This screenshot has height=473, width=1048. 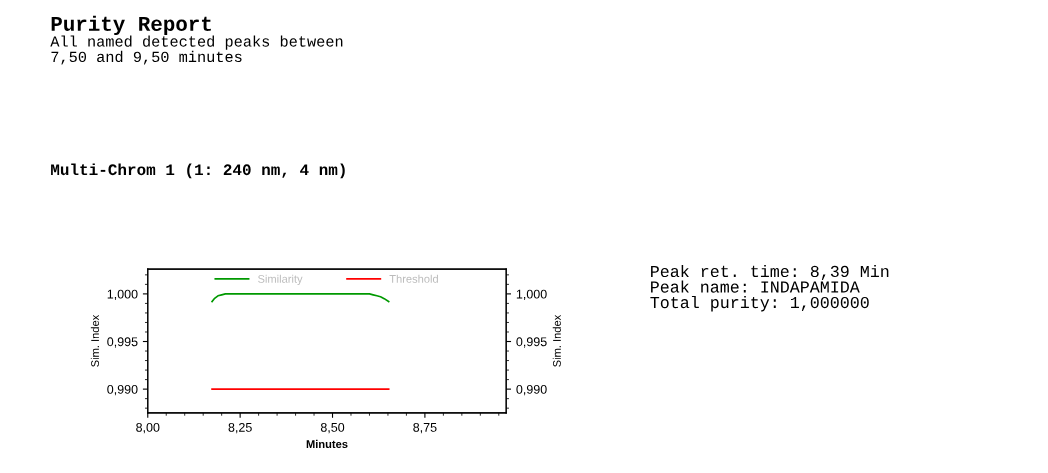 What do you see at coordinates (425, 428) in the screenshot?
I see `x-tick-label: 8,75` at bounding box center [425, 428].